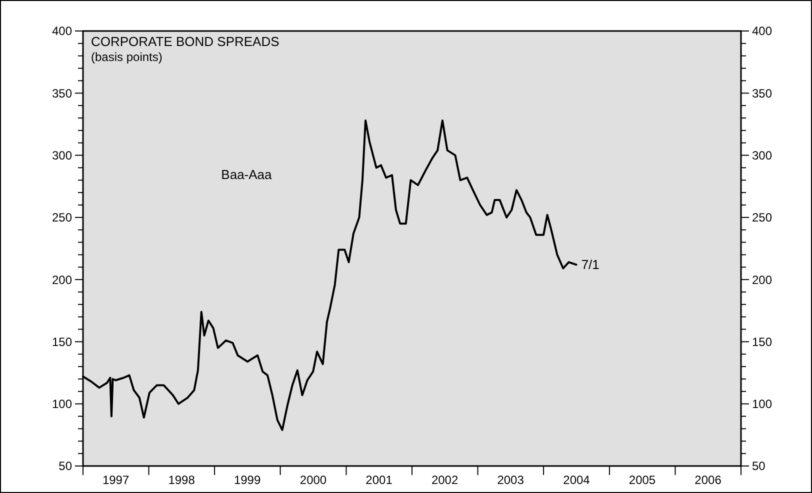 Image resolution: width=812 pixels, height=493 pixels. What do you see at coordinates (762, 31) in the screenshot?
I see `y2-tick-label: 400` at bounding box center [762, 31].